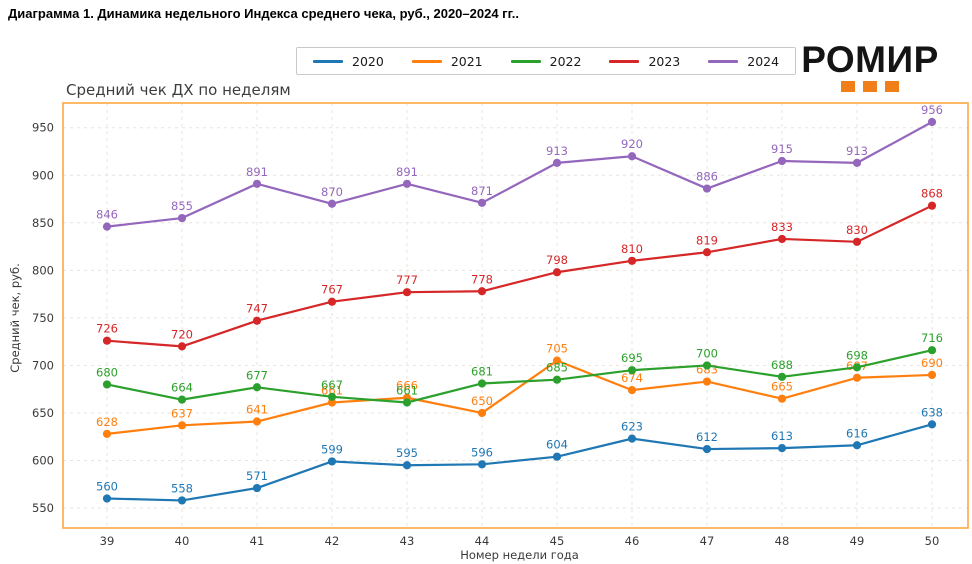  Describe the element at coordinates (107, 422) in the screenshot. I see `value-label-2021: 628` at that location.